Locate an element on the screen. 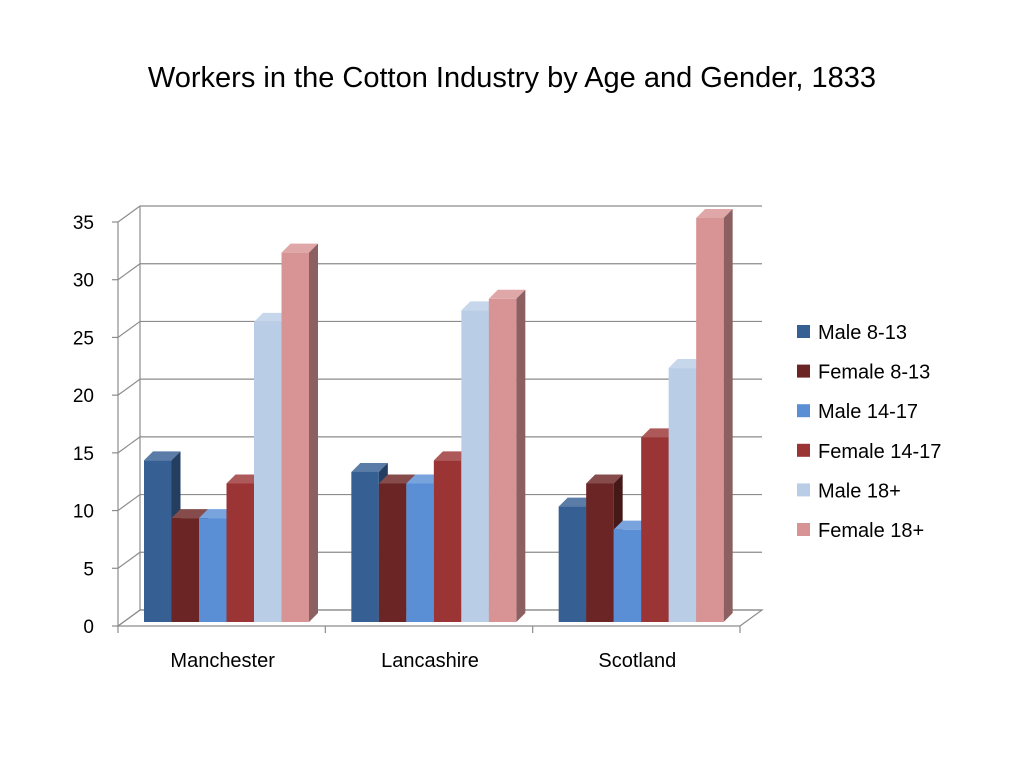 The image size is (1024, 768). legend-item: Female 14-17 is located at coordinates (869, 452).